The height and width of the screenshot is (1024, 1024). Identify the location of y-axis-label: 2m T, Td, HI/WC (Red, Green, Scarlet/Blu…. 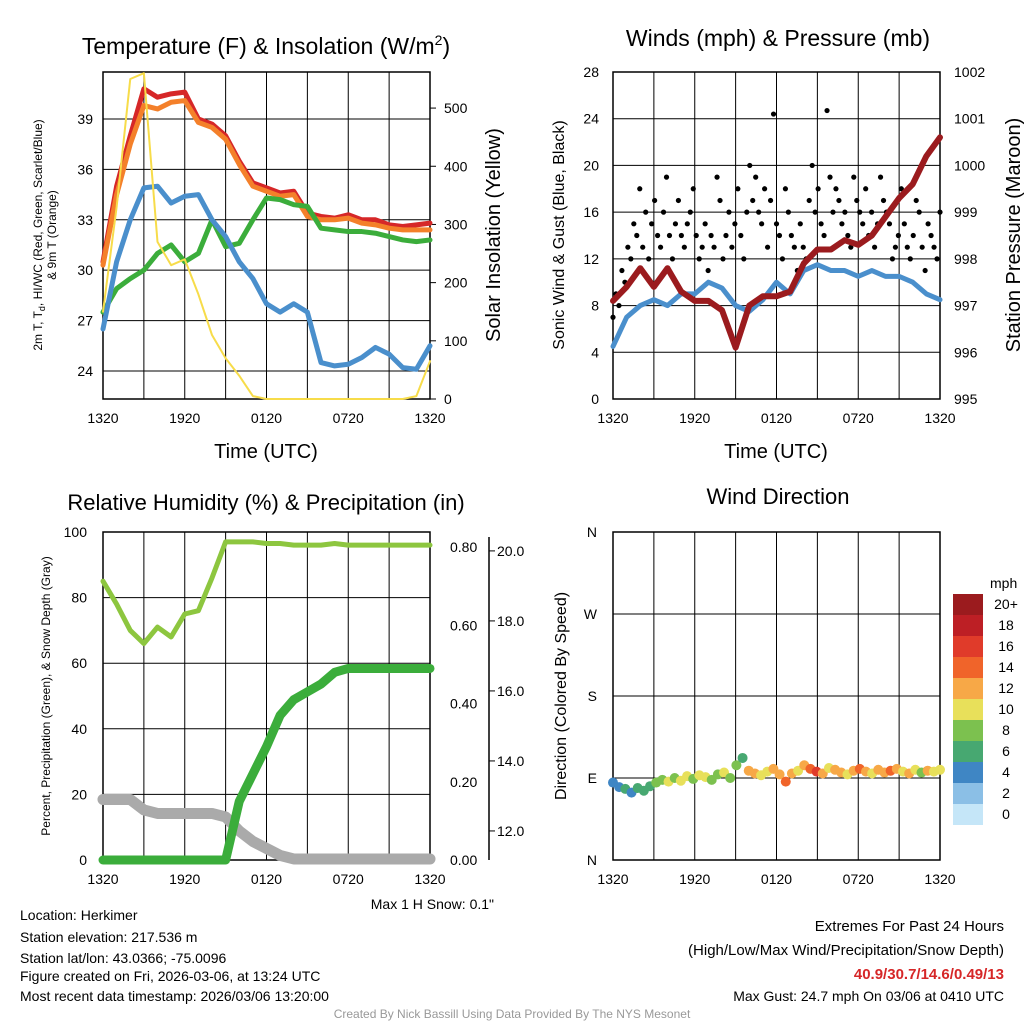
(39, 234).